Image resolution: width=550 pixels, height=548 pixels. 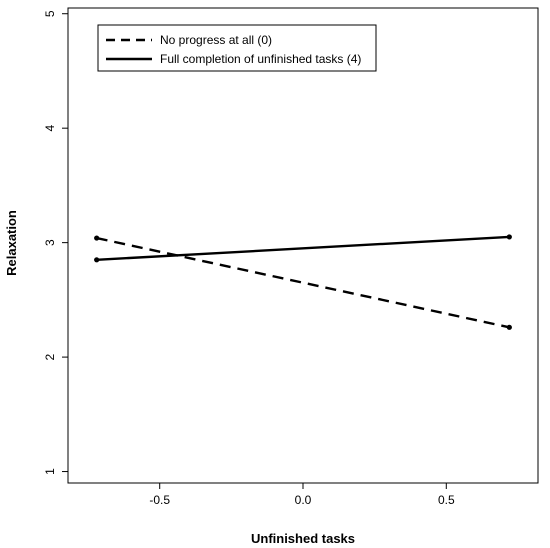 I want to click on x-axis-title: Unfinished tasks, so click(x=303, y=538).